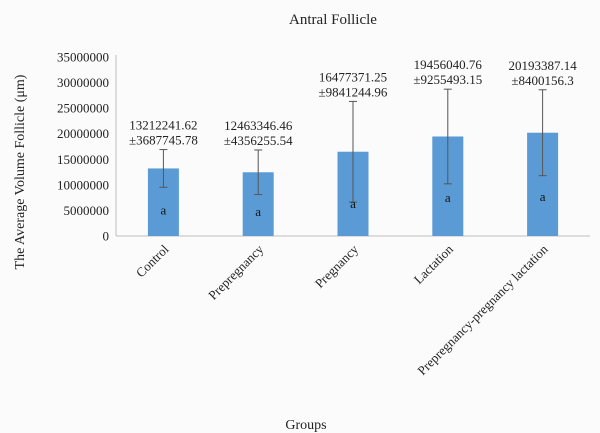 This screenshot has width=600, height=433. I want to click on data-label-sd: ±3687745.78, so click(163, 140).